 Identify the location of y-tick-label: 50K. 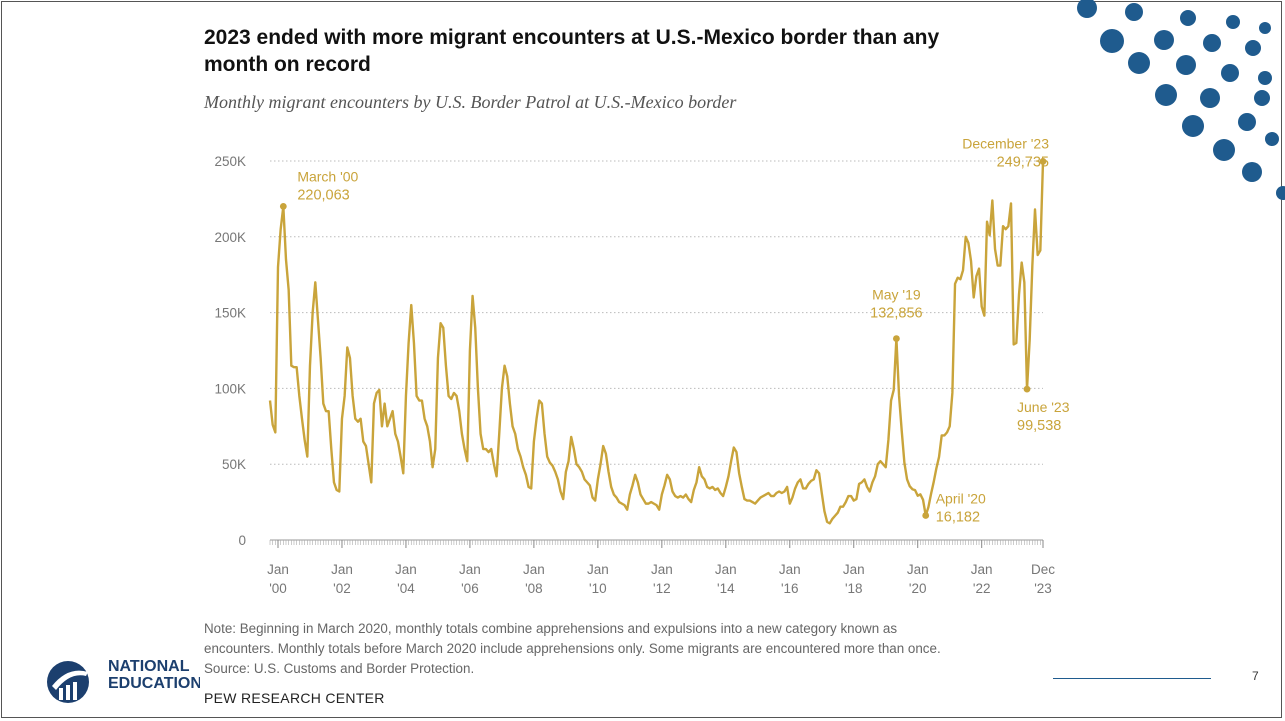
(234, 464).